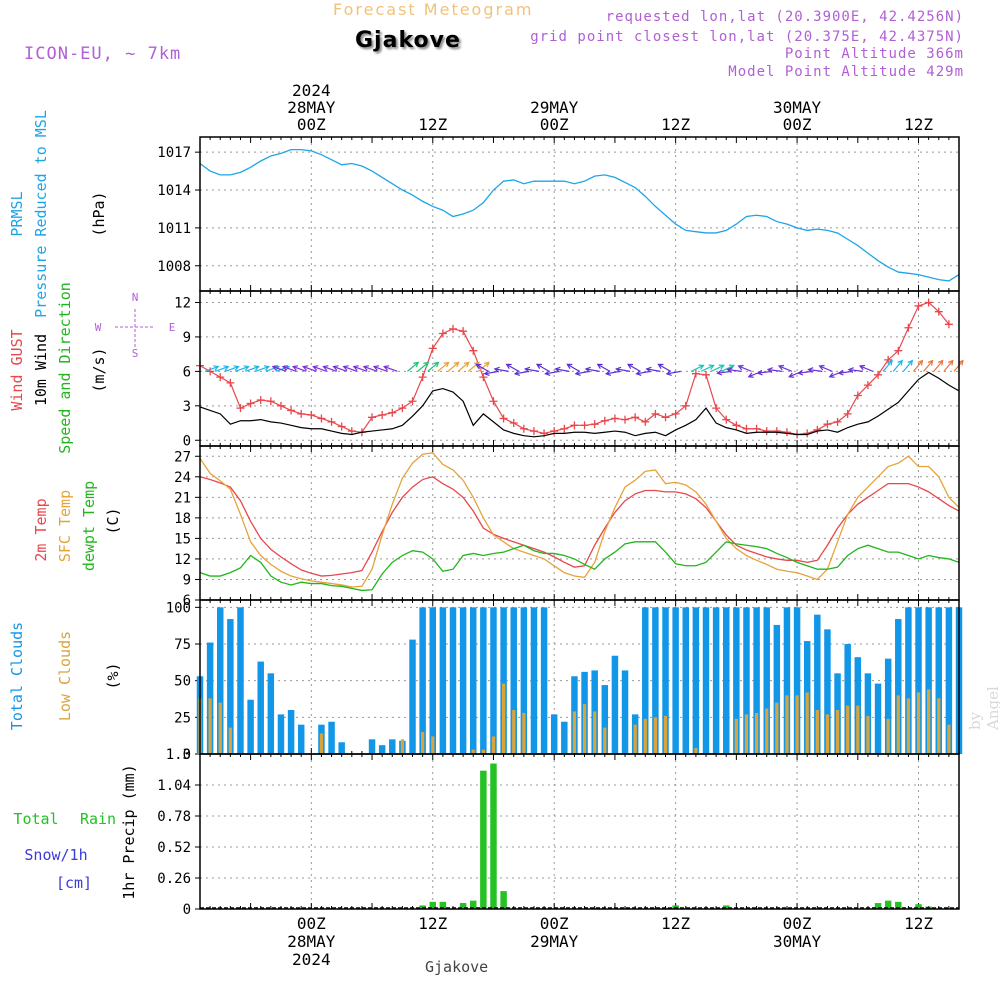 The image size is (1000, 1000). What do you see at coordinates (187, 407) in the screenshot?
I see `y-tick-label: 3` at bounding box center [187, 407].